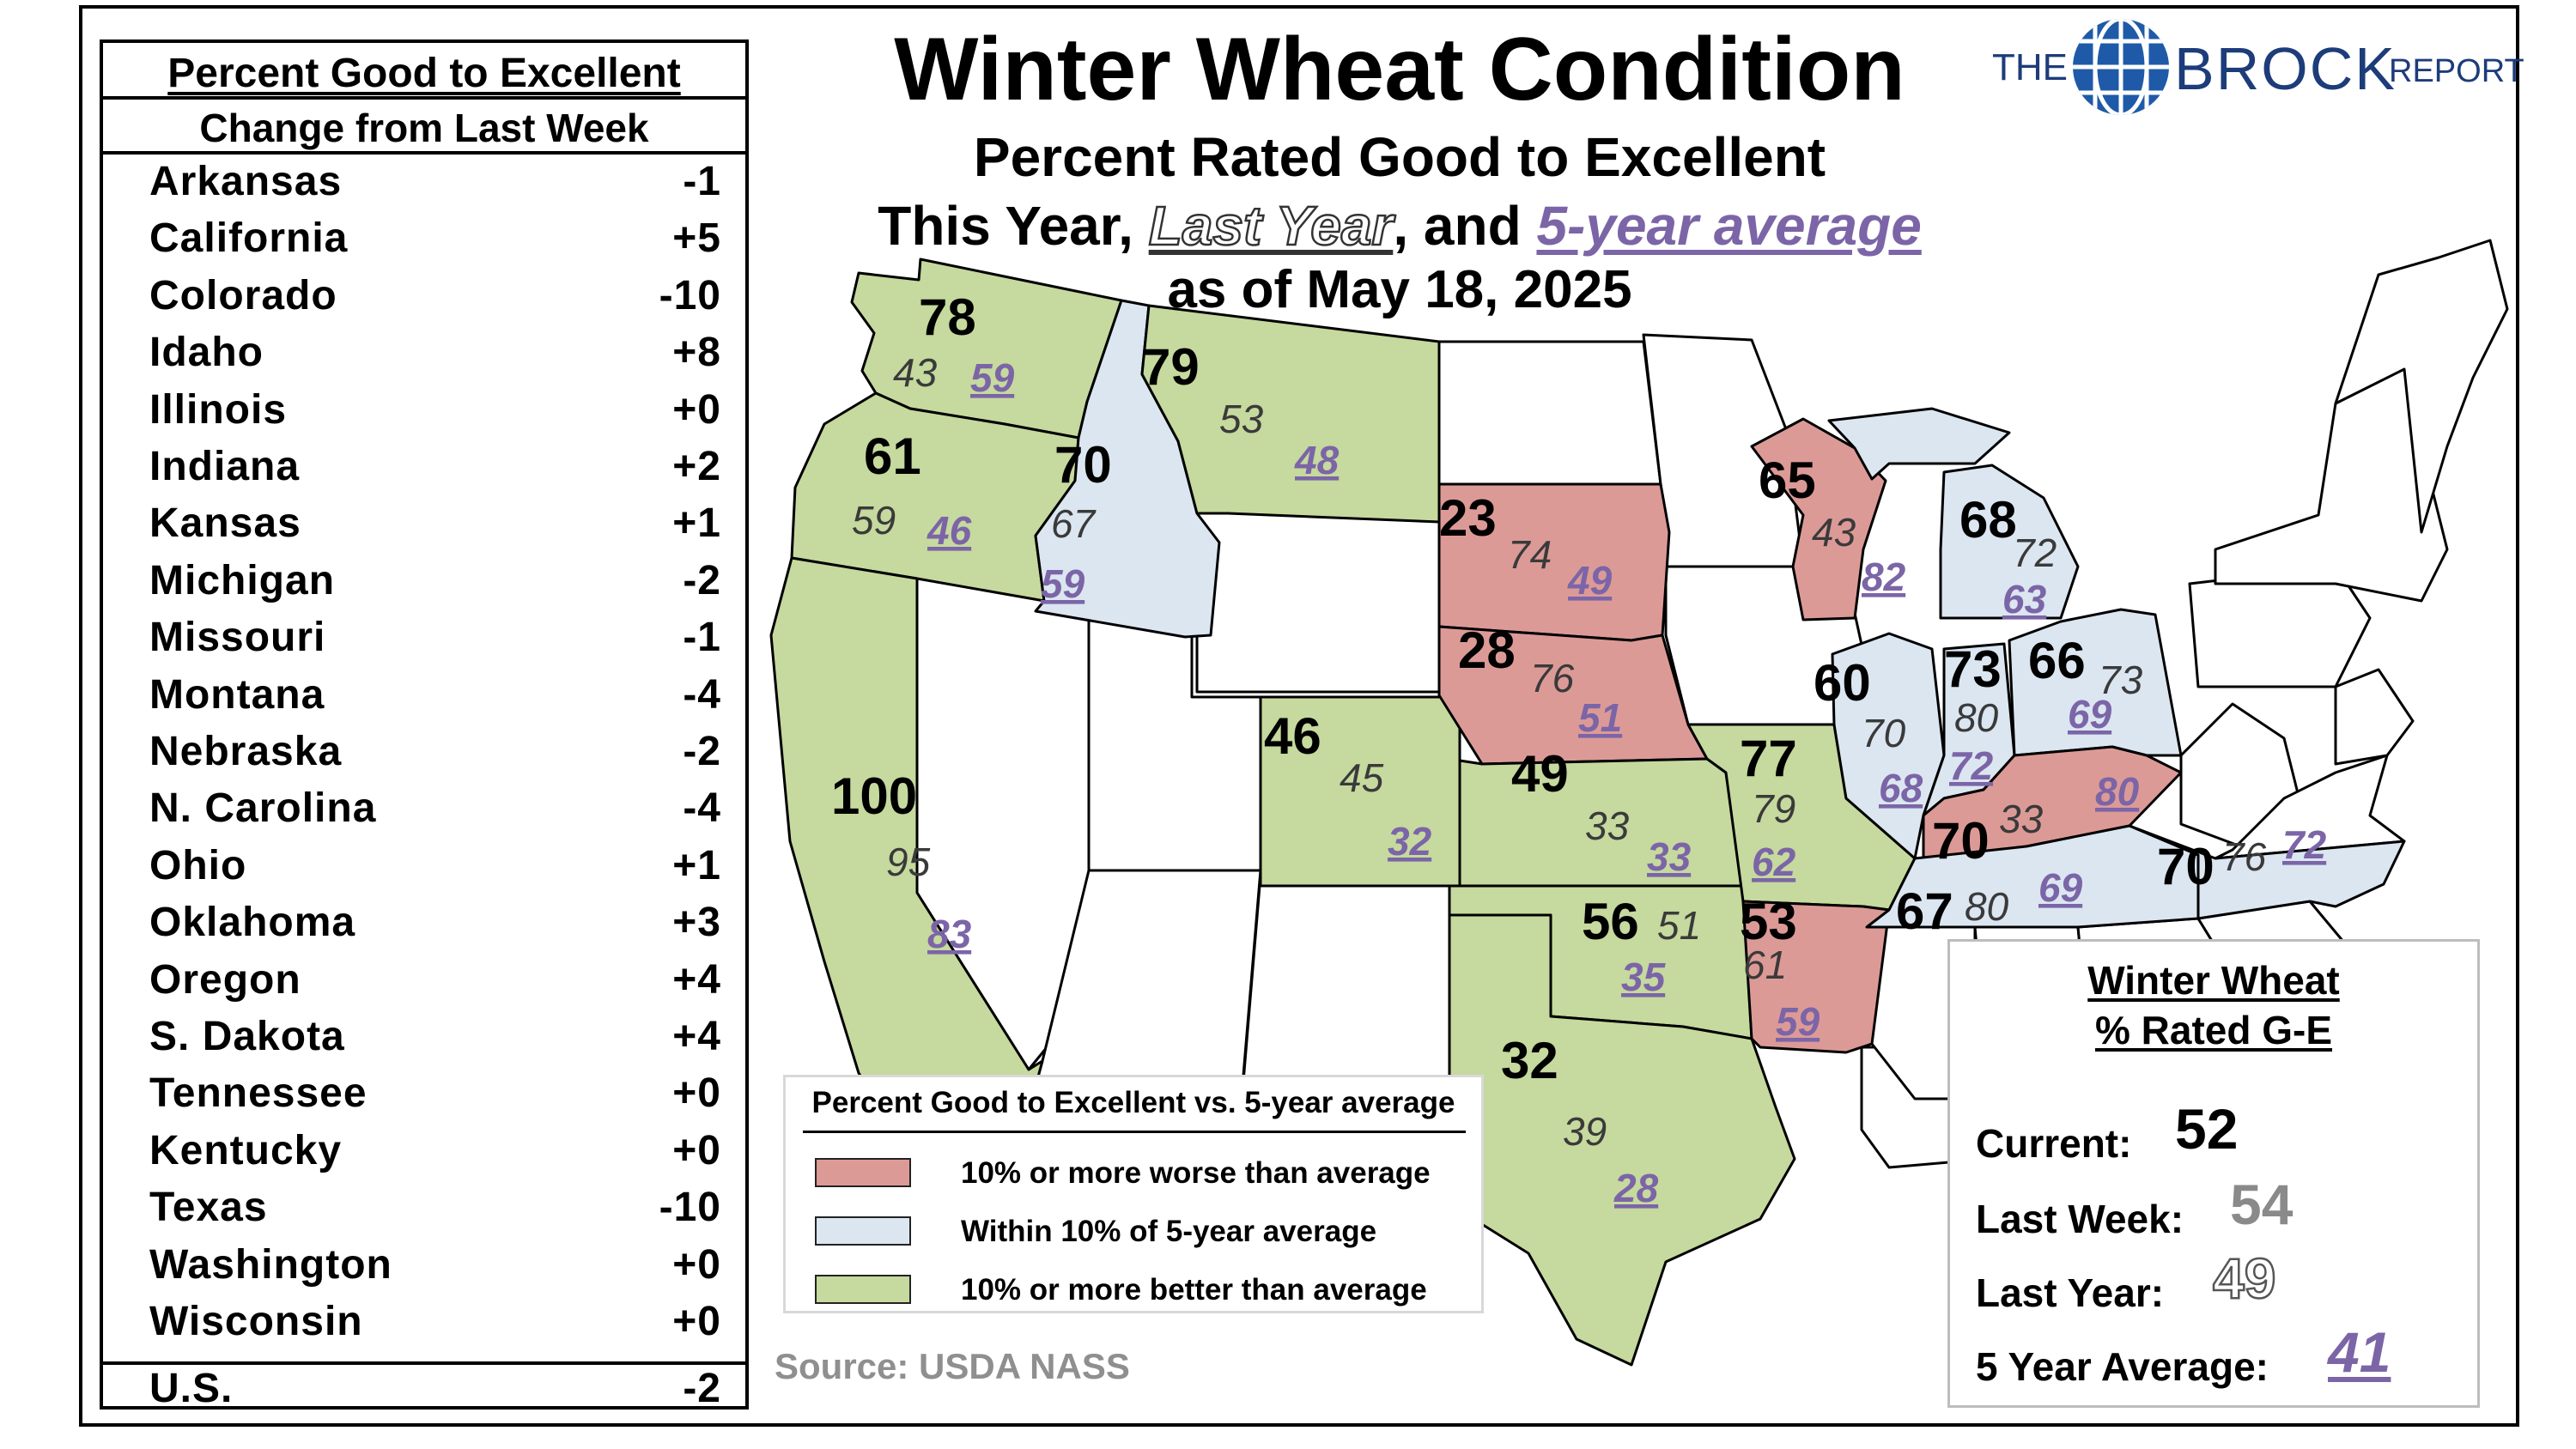  I want to click on state-wisconsin-last-year-value: 43, so click(1834, 532).